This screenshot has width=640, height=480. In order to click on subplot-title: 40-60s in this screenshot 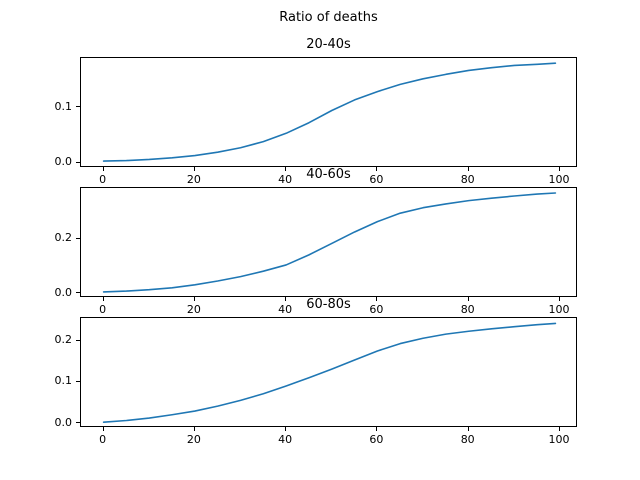, I will do `click(328, 174)`.